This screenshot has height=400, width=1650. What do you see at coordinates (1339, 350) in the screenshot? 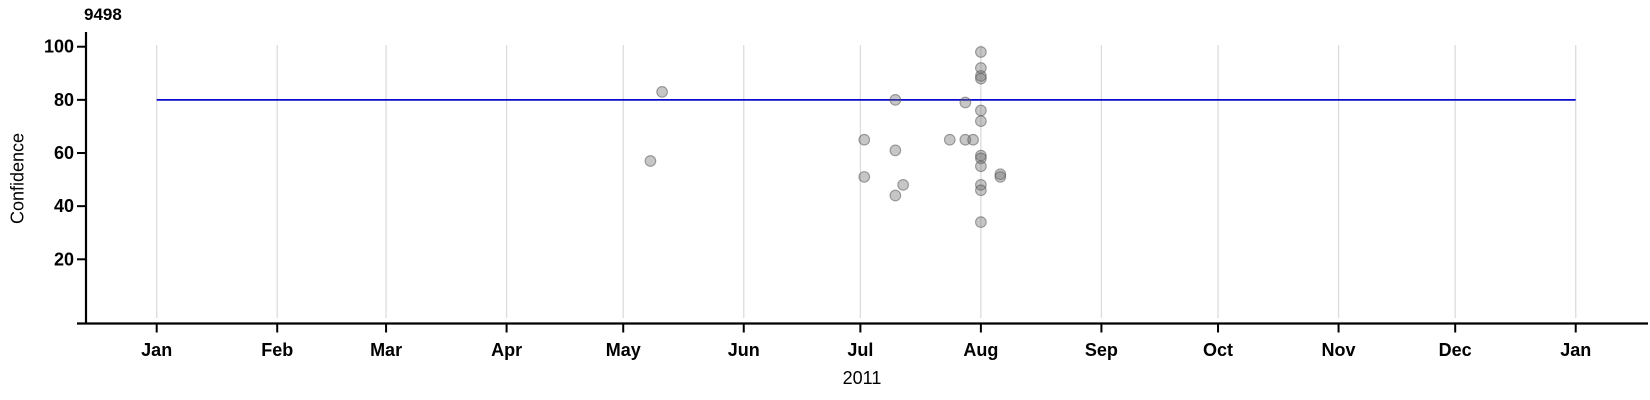
I see `x-tick-label: Nov` at bounding box center [1339, 350].